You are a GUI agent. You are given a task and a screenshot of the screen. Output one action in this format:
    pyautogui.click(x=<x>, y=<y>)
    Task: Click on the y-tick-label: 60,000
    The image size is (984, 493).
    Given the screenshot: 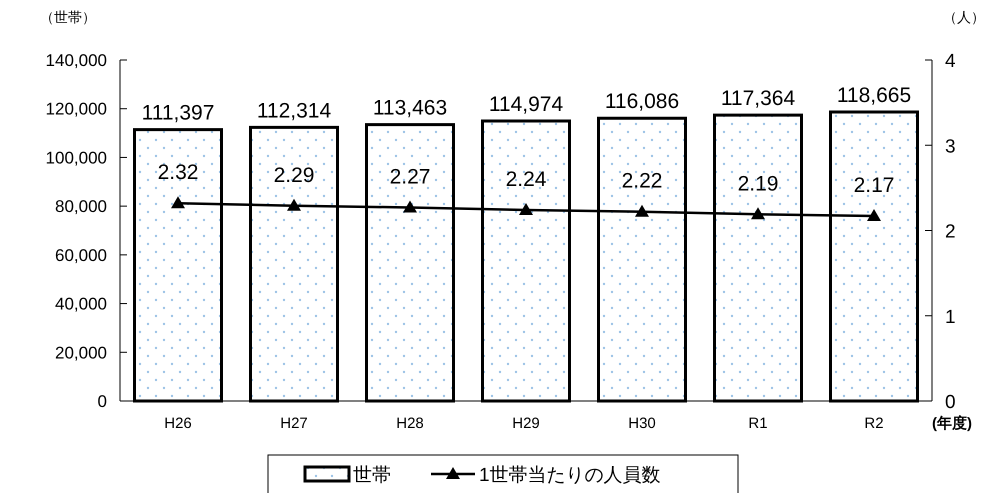 What is the action you would take?
    pyautogui.click(x=81, y=255)
    